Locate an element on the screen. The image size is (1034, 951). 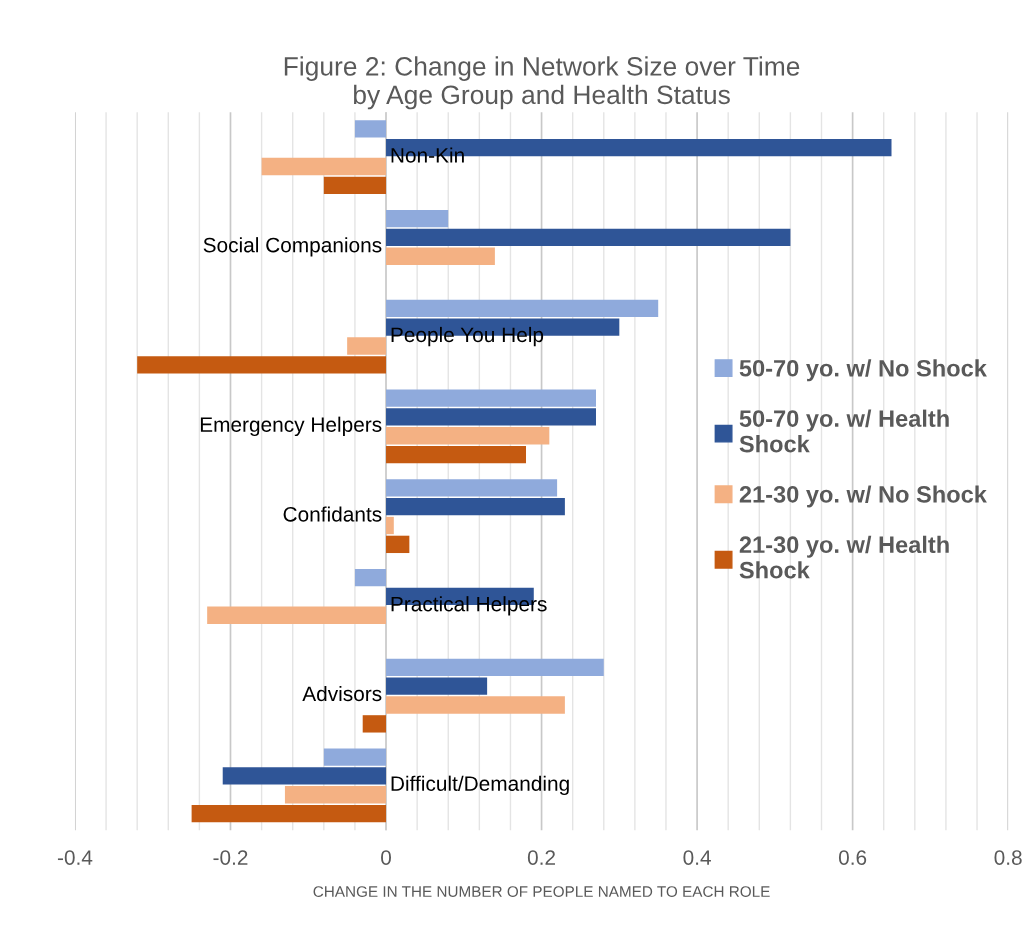
x-tick-label: -0.4 is located at coordinates (75, 857).